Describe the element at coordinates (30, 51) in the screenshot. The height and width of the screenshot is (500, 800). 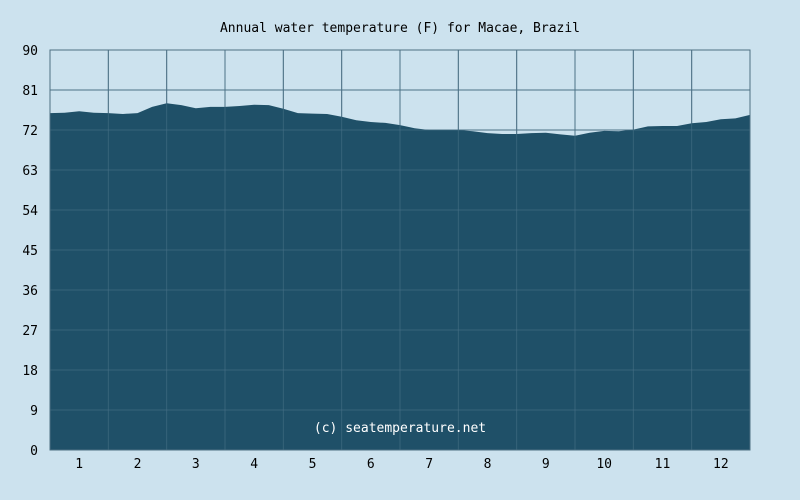
I see `y-tick-label: 90` at that location.